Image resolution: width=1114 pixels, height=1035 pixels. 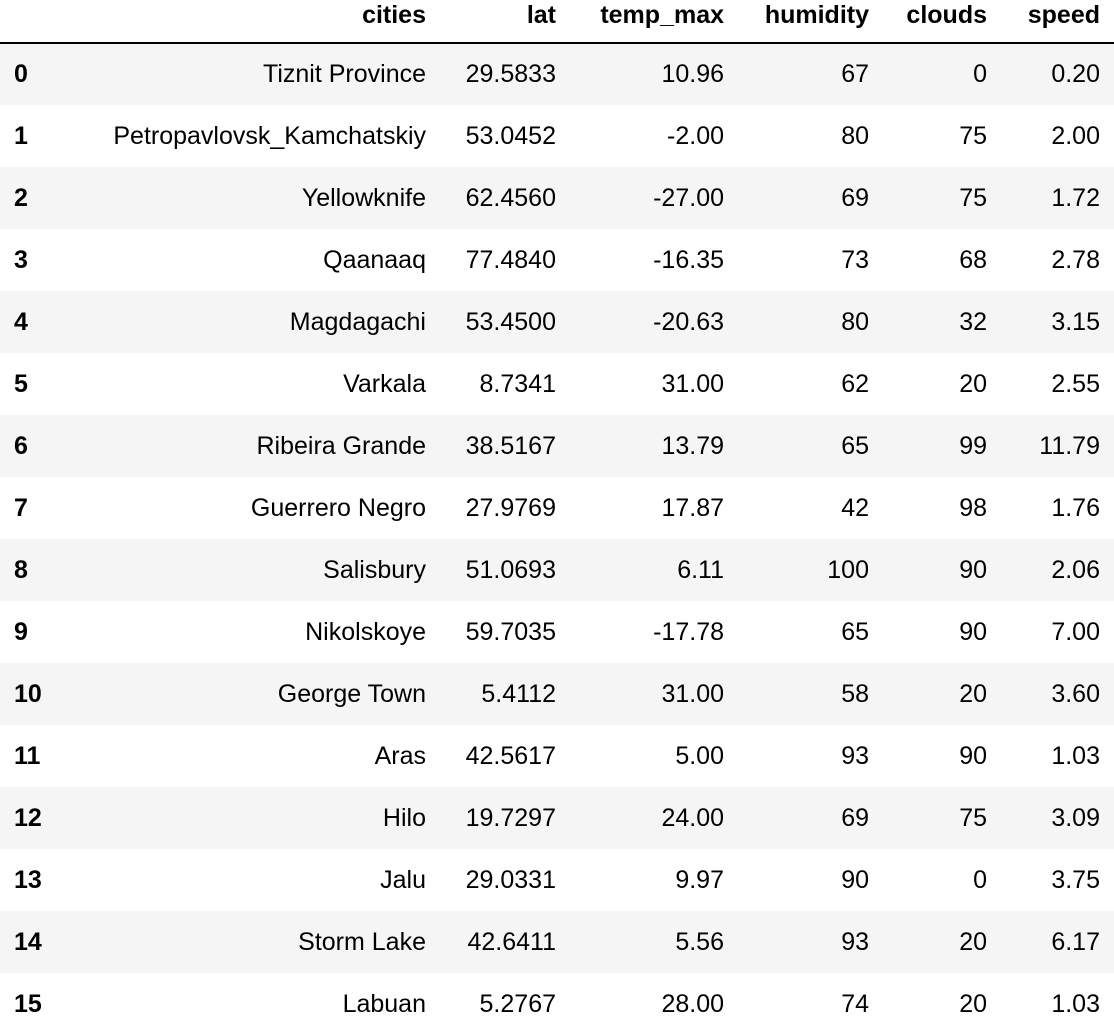 What do you see at coordinates (1075, 693) in the screenshot?
I see `cell-speed: 3.60` at bounding box center [1075, 693].